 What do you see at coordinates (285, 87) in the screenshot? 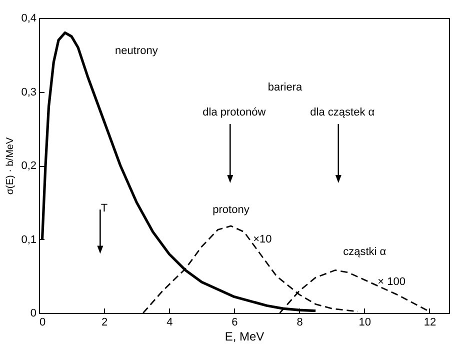
I see `annotation: bariera` at bounding box center [285, 87].